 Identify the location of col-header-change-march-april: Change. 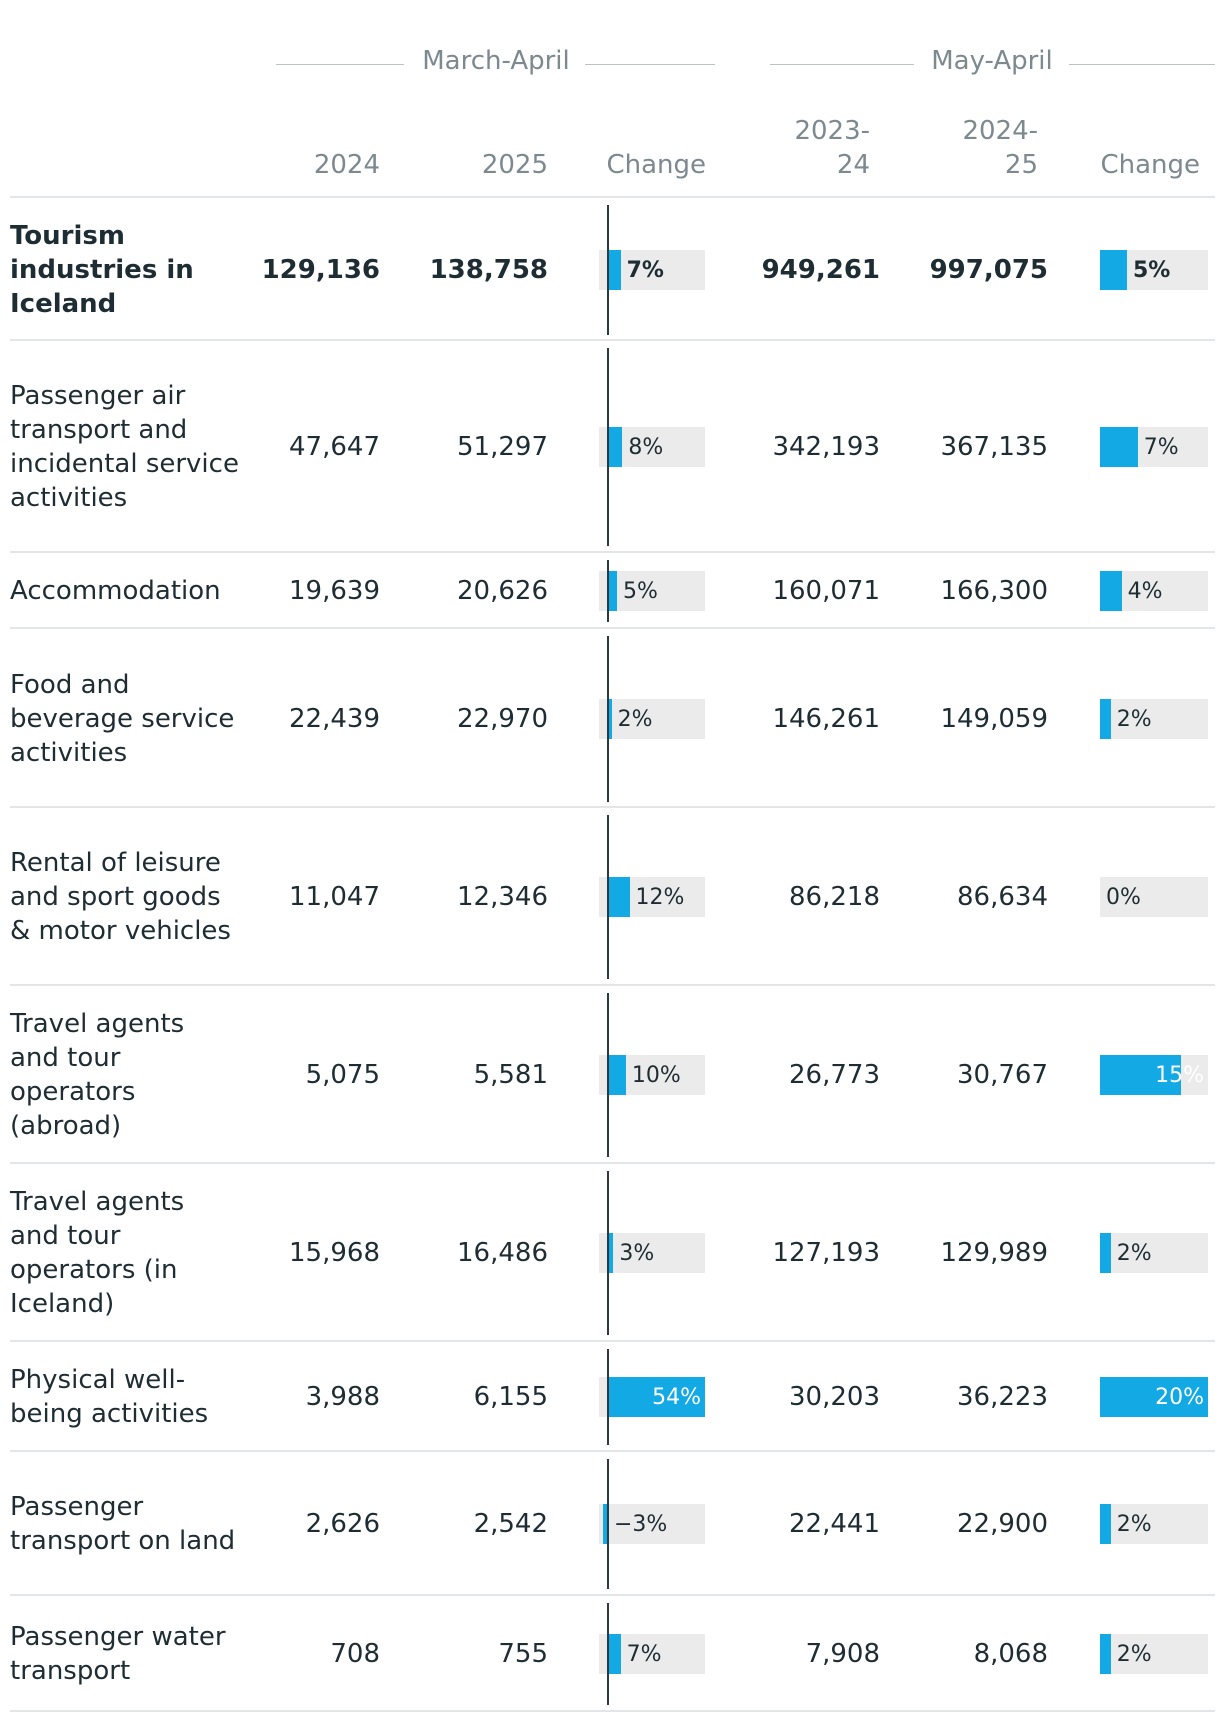
(656, 165).